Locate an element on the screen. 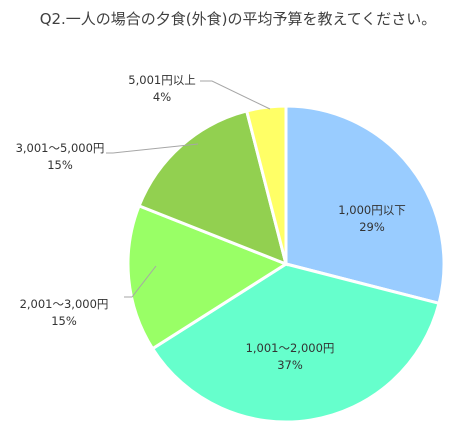 Image resolution: width=476 pixels, height=429 pixels. slice-value-label-2: 37% is located at coordinates (290, 365).